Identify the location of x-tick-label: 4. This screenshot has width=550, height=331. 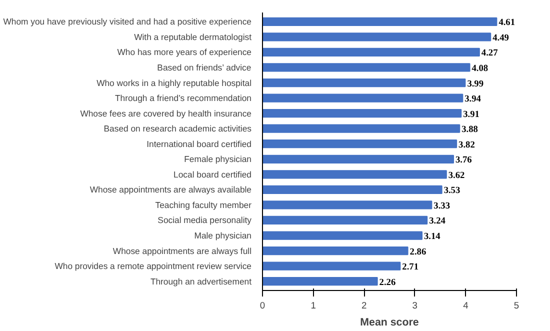
(465, 305).